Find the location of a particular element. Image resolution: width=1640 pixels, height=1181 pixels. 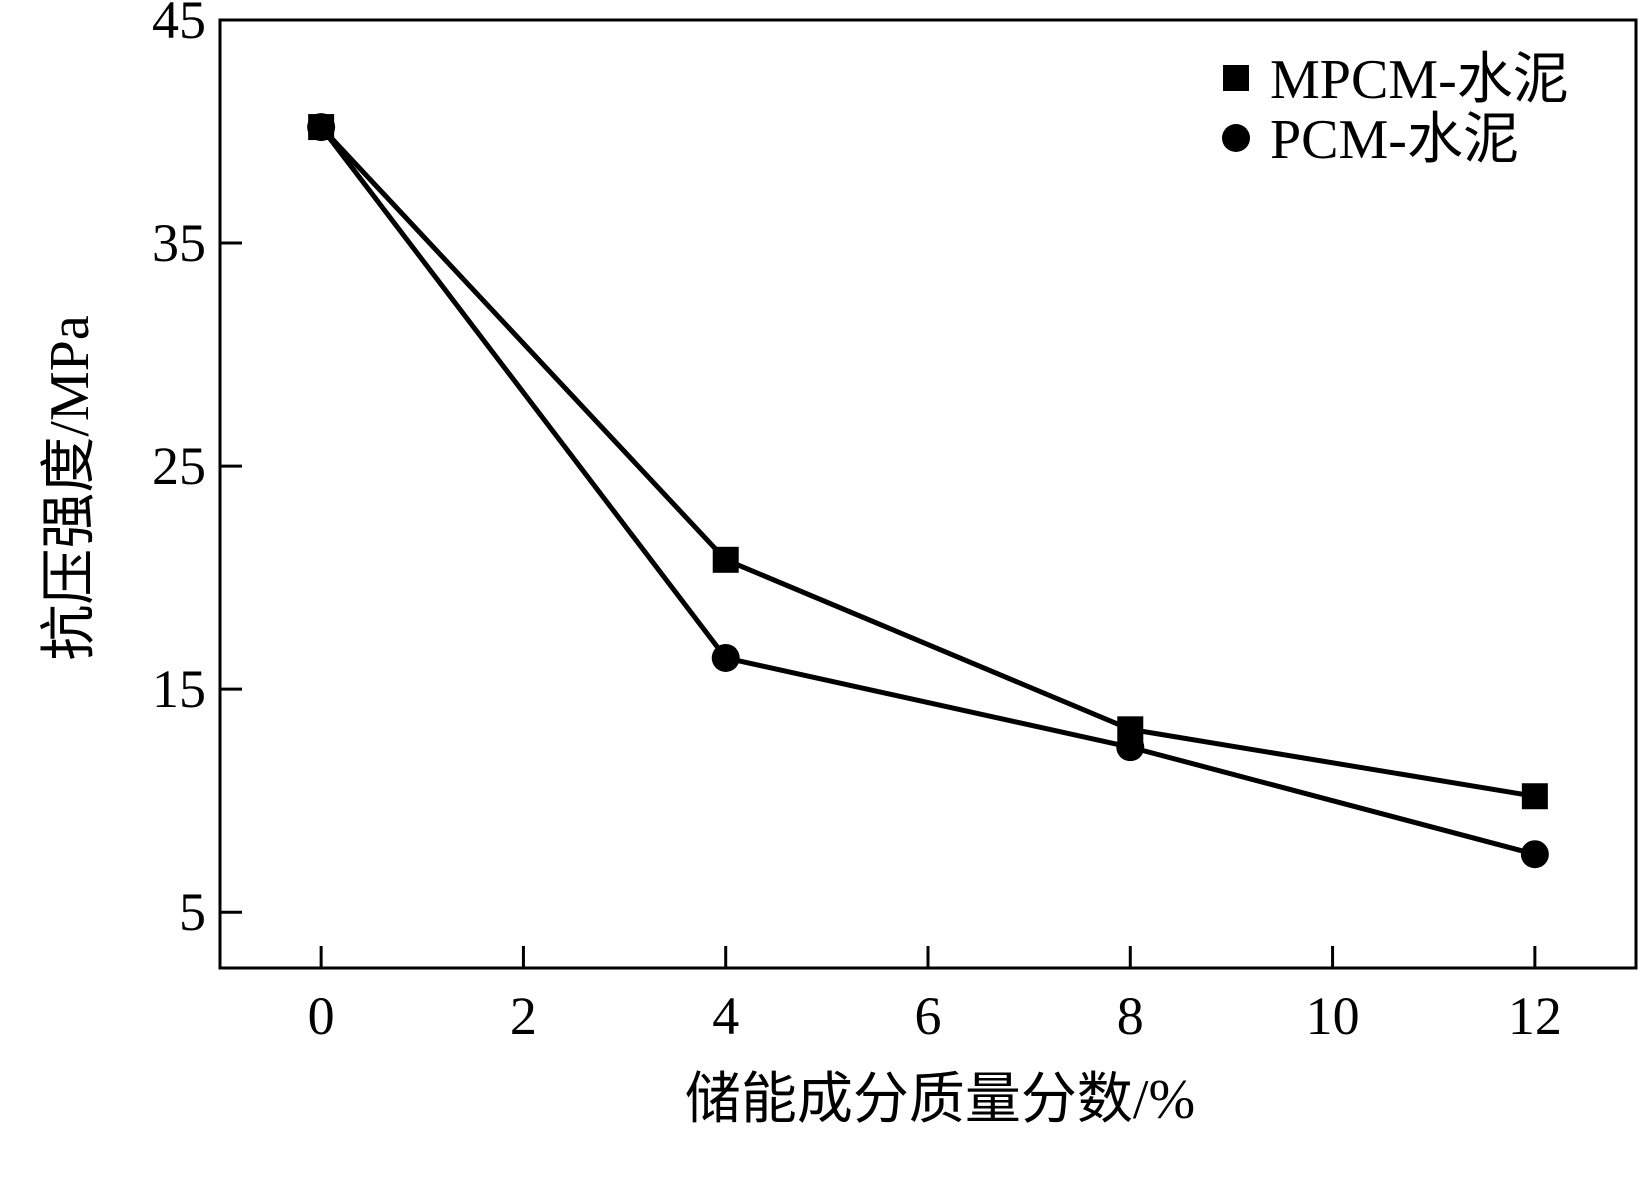

legend-label: MPCM-水泥 is located at coordinates (1419, 80).